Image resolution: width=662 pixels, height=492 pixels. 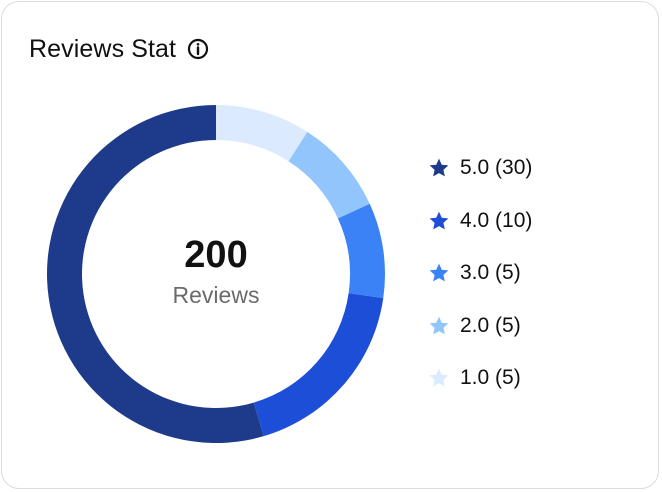 I want to click on legend-label: 5.0 (30), so click(x=496, y=167).